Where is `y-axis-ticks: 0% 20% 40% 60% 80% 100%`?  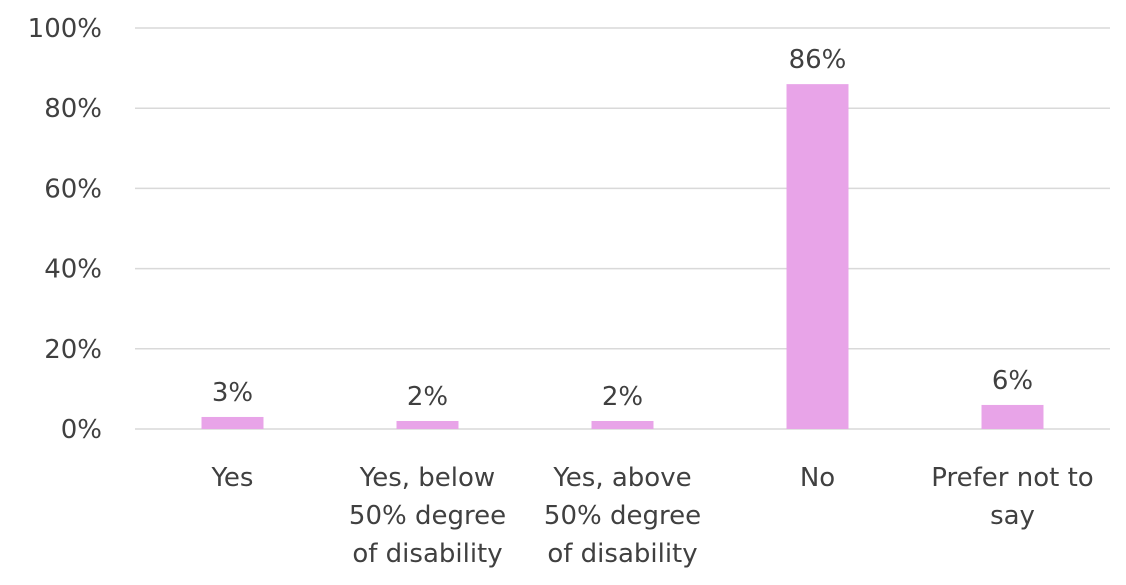 y-axis-ticks: 0% 20% 40% 60% 80% 100% is located at coordinates (65, 229).